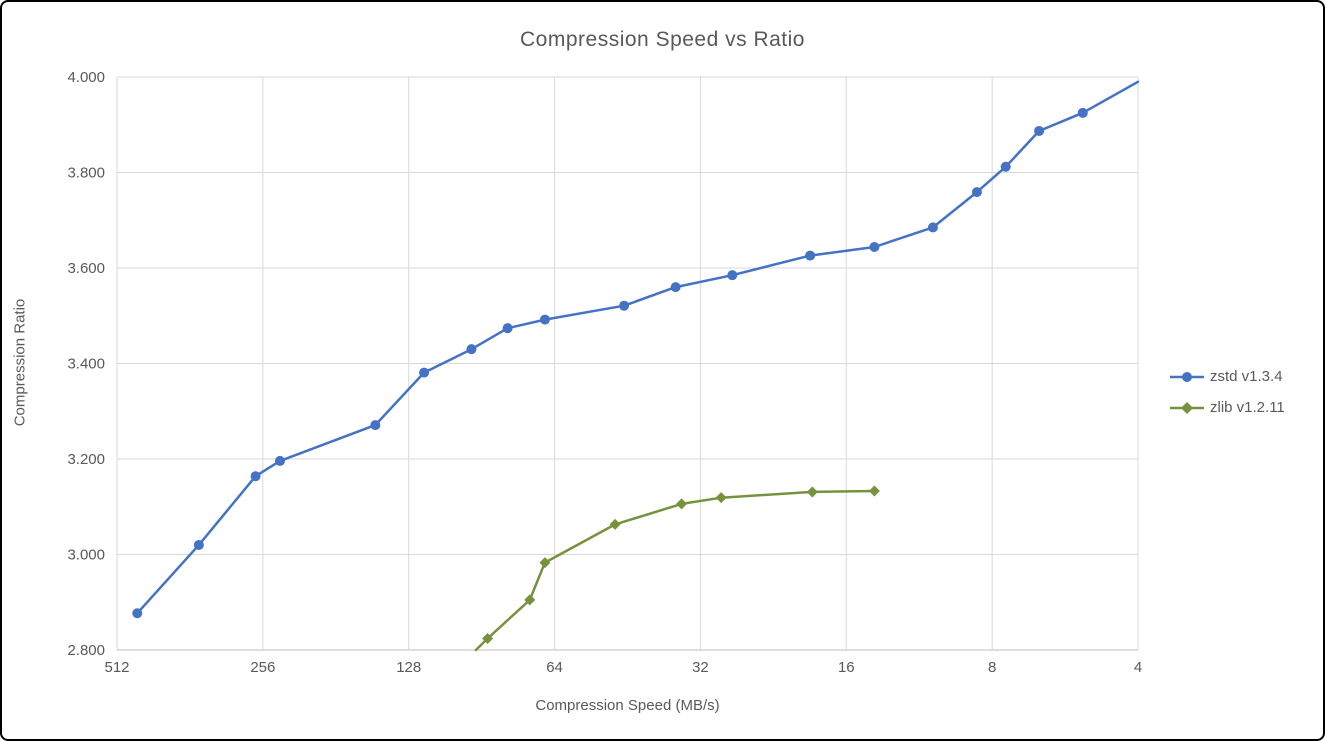 Image resolution: width=1325 pixels, height=741 pixels. What do you see at coordinates (116, 667) in the screenshot?
I see `x-tick-label: 512` at bounding box center [116, 667].